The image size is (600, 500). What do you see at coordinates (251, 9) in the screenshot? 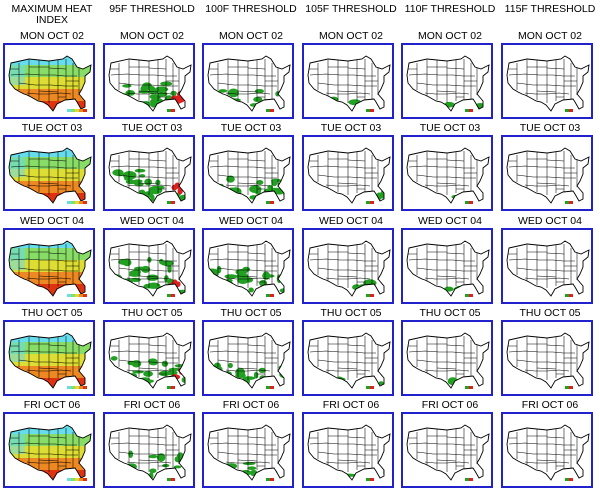
I see `column-header: 100F THRESHOLD` at bounding box center [251, 9].